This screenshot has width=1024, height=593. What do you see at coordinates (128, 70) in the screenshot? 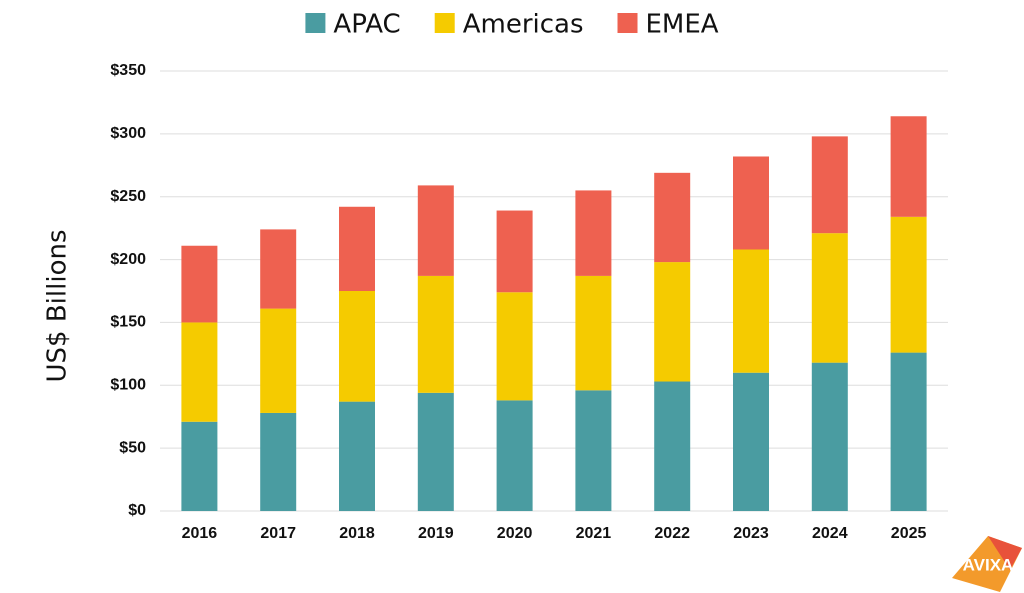
I see `y-tick-label: $350` at bounding box center [128, 70].